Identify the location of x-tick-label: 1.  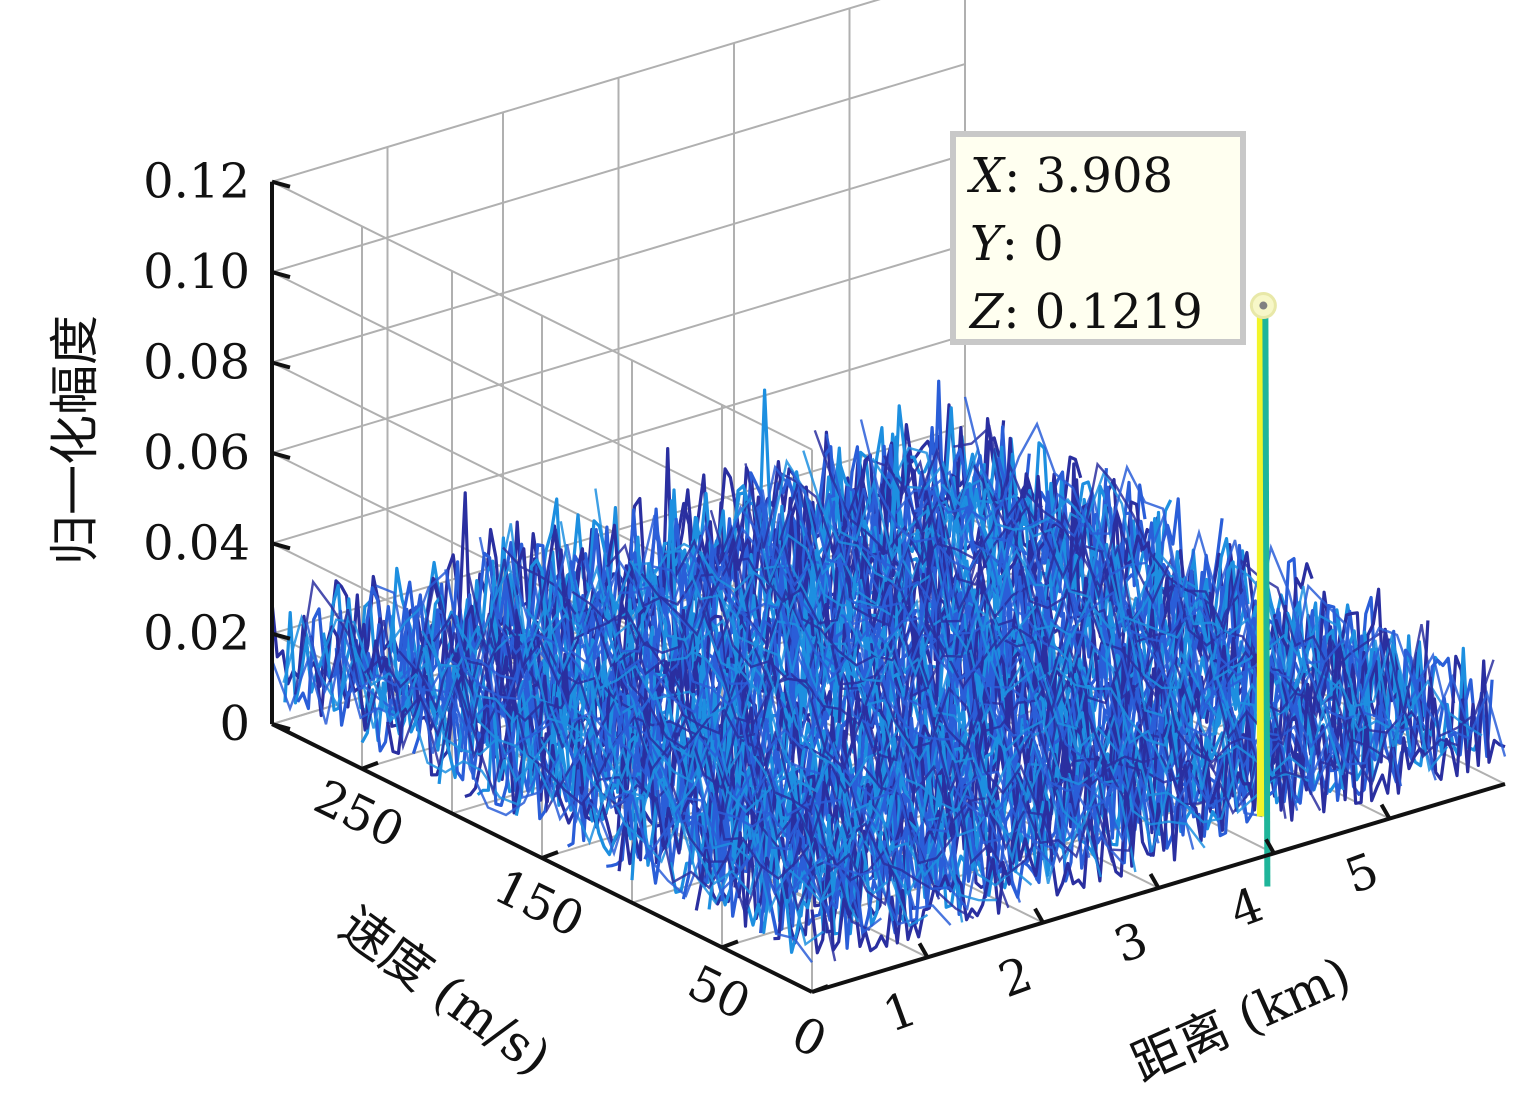
(900, 1012).